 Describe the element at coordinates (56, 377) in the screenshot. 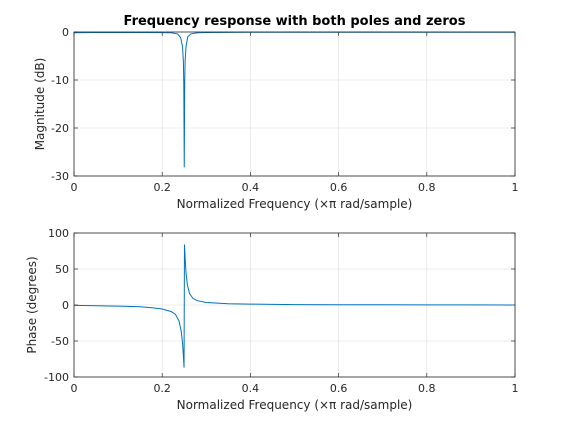

I see `phase-y-tick-label: -100` at that location.